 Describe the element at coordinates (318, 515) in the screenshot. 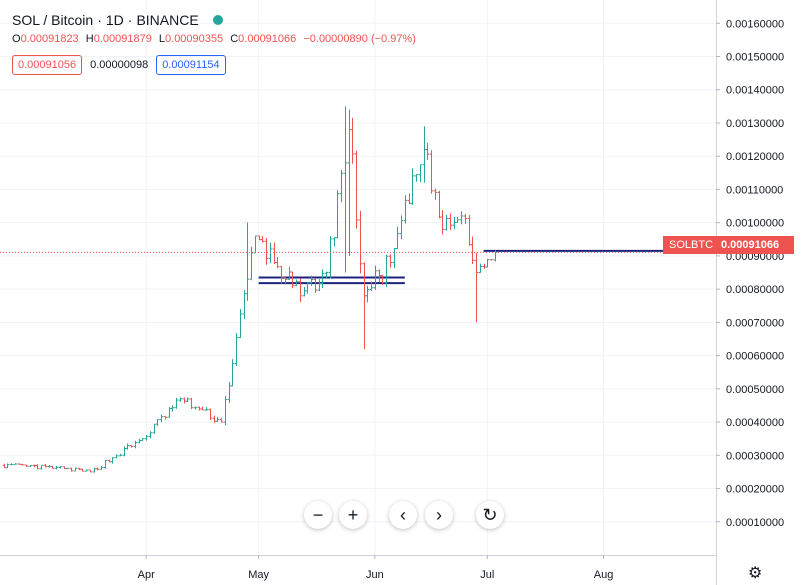

I see `zoom-out-button: −` at that location.